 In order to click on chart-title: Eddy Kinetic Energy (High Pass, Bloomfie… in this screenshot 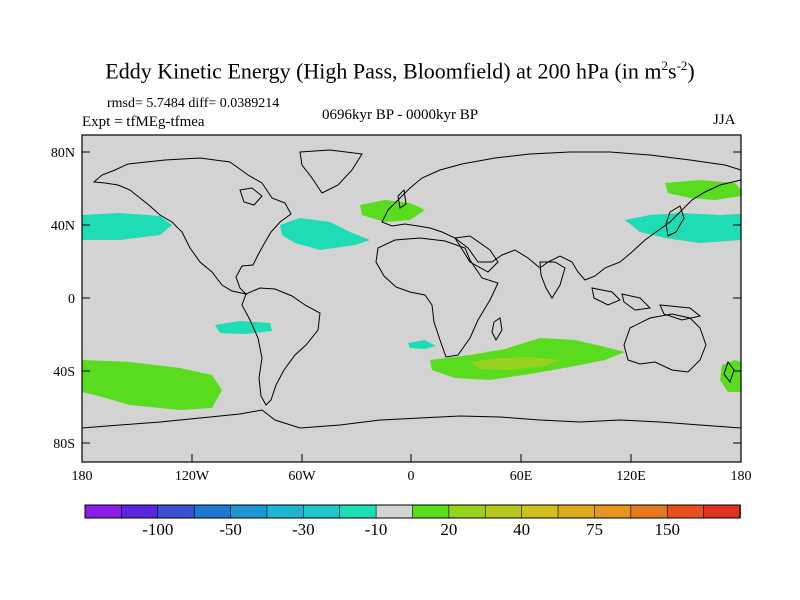, I will do `click(400, 71)`.